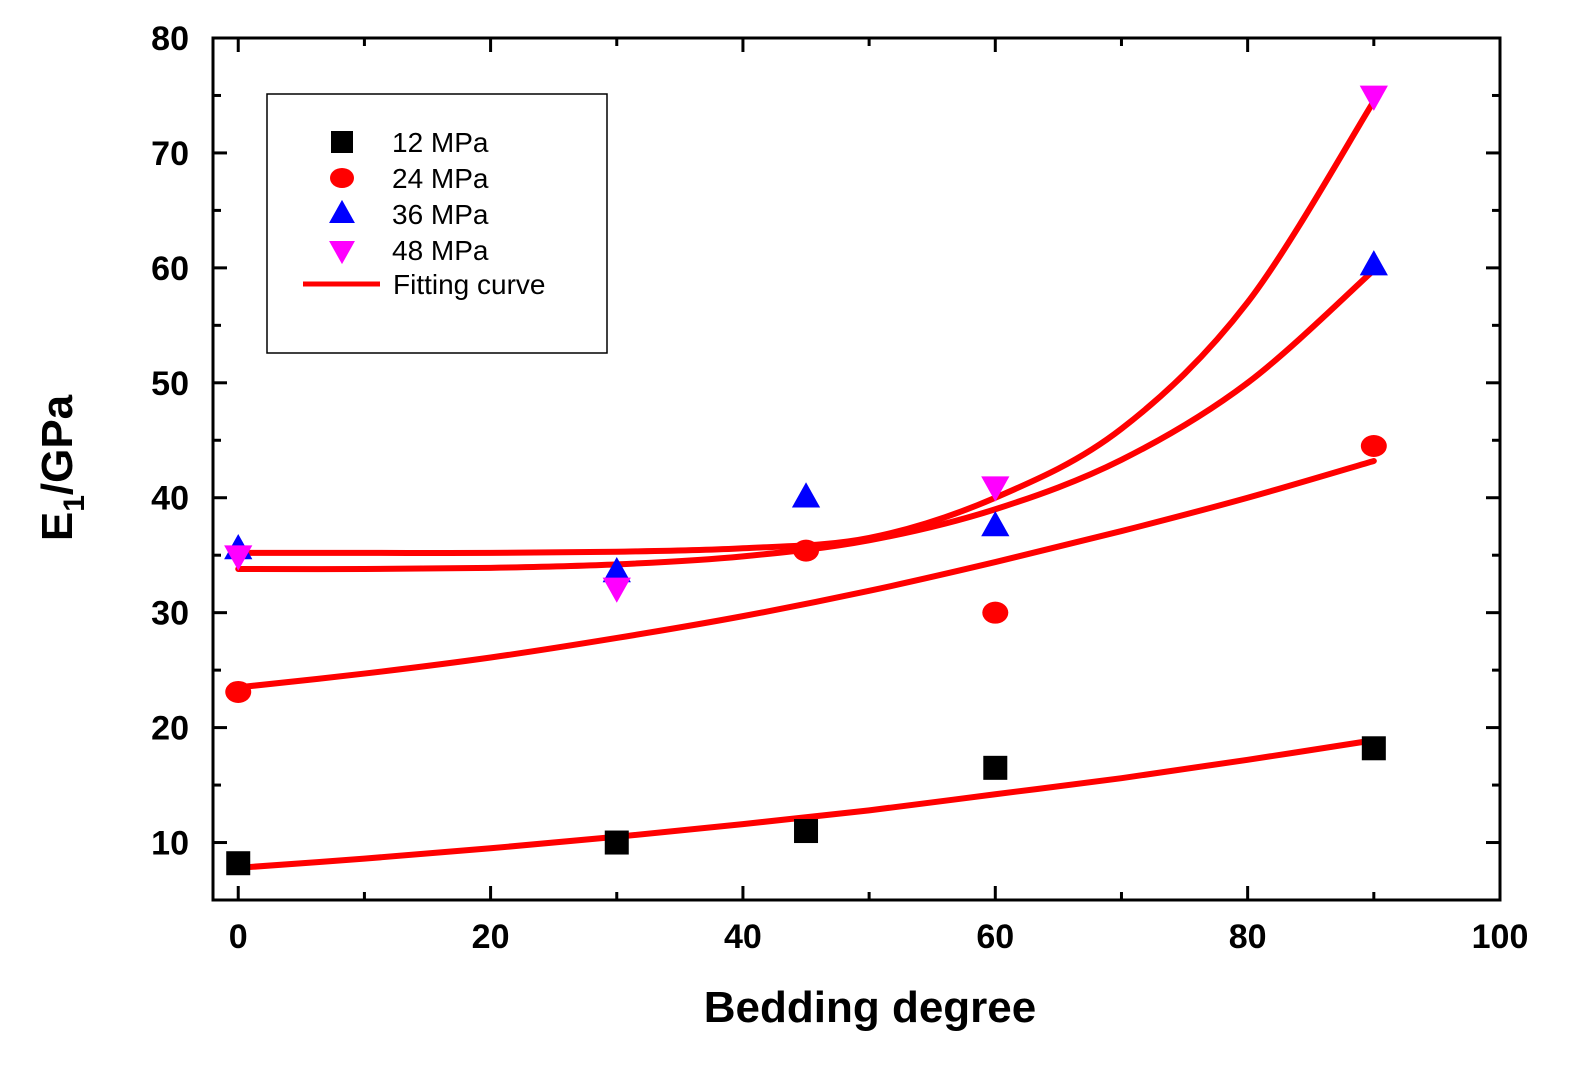  I want to click on legend: 12 MPa 24 MPa 36 MPa 48 MPa Fitting curve, so click(437, 223).